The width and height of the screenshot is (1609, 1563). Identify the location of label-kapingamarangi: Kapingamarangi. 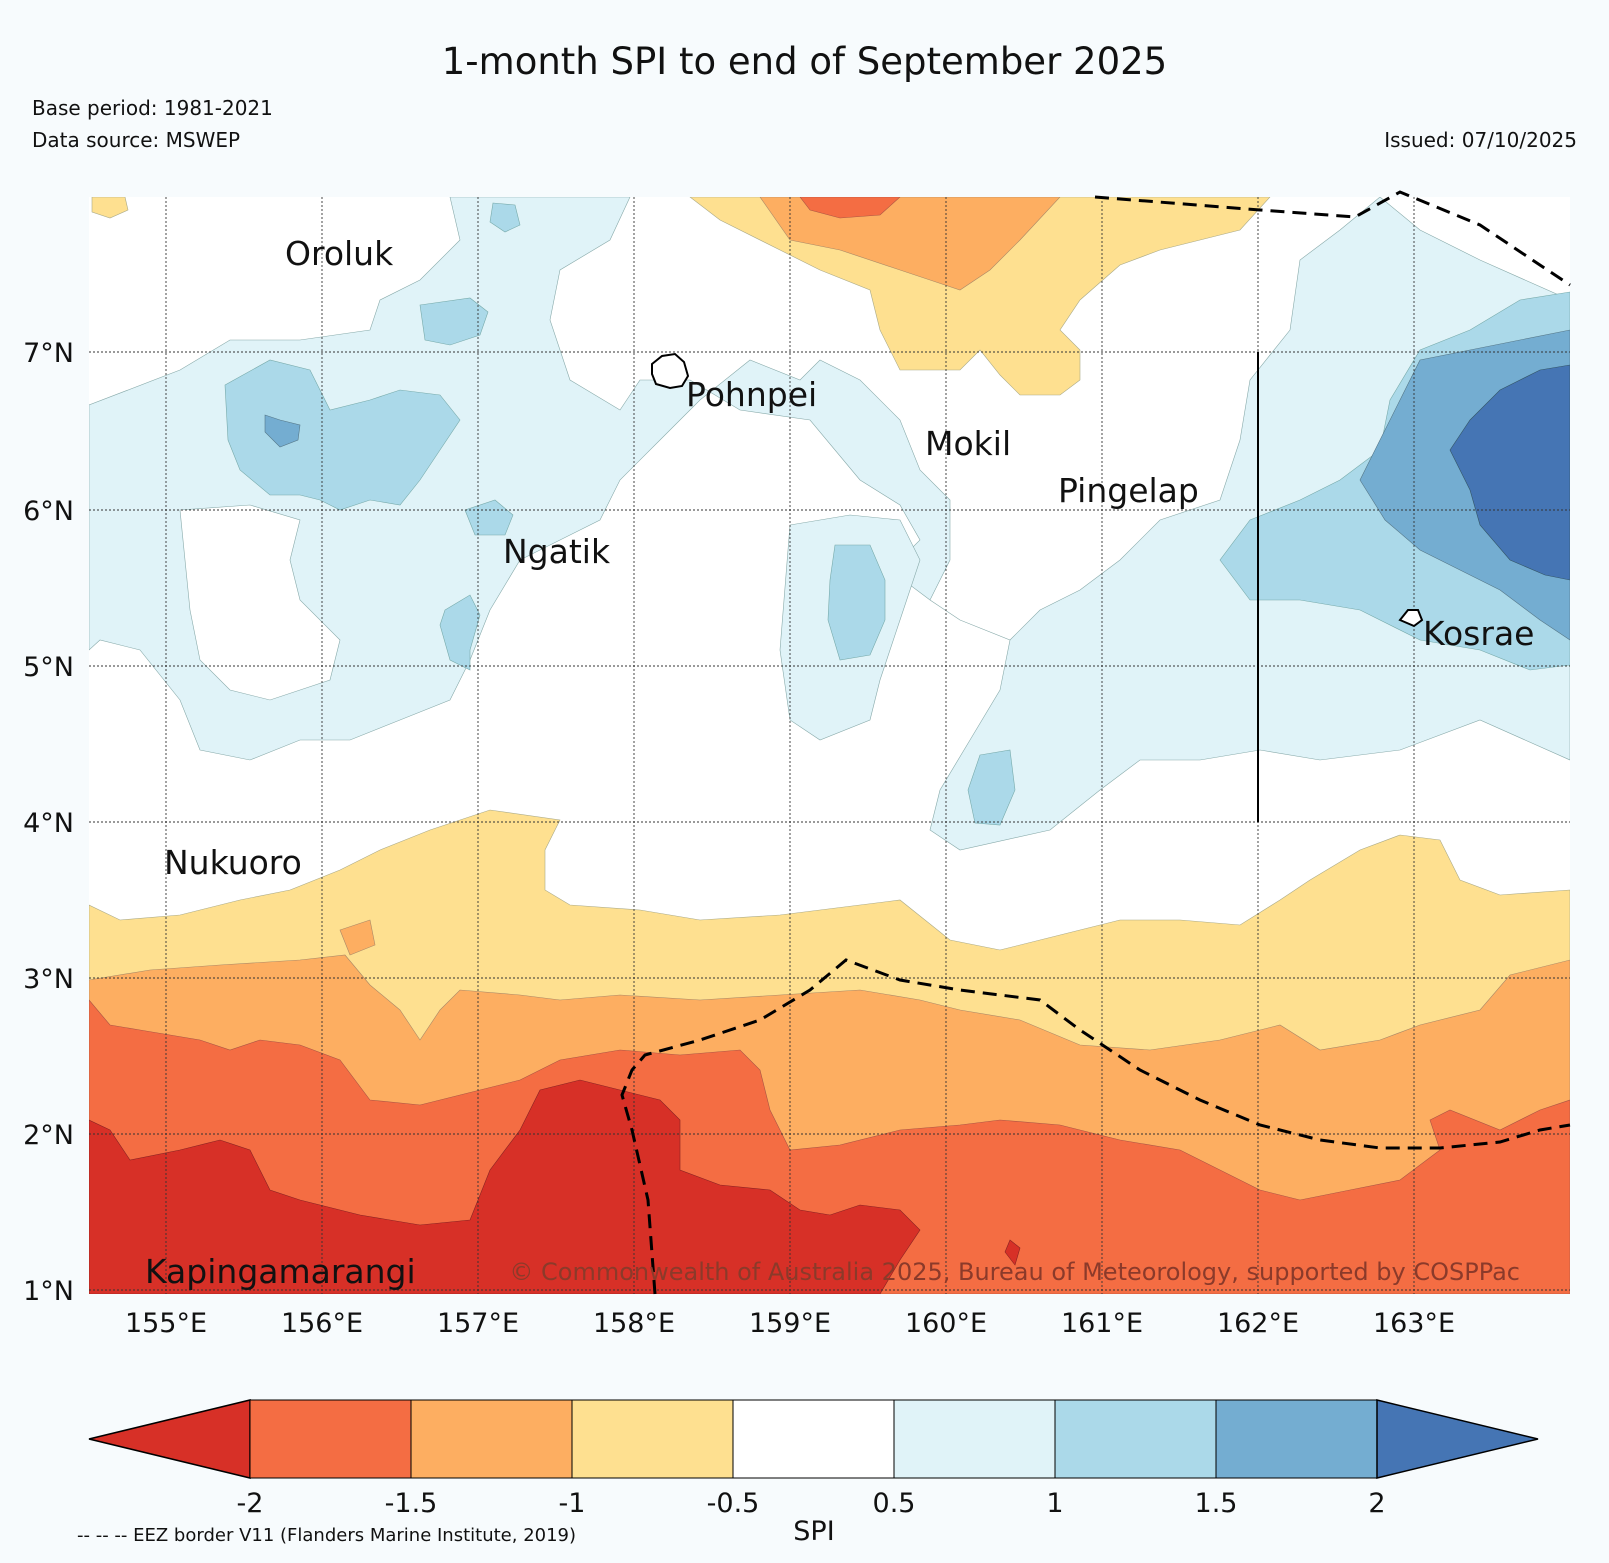
(280, 1271).